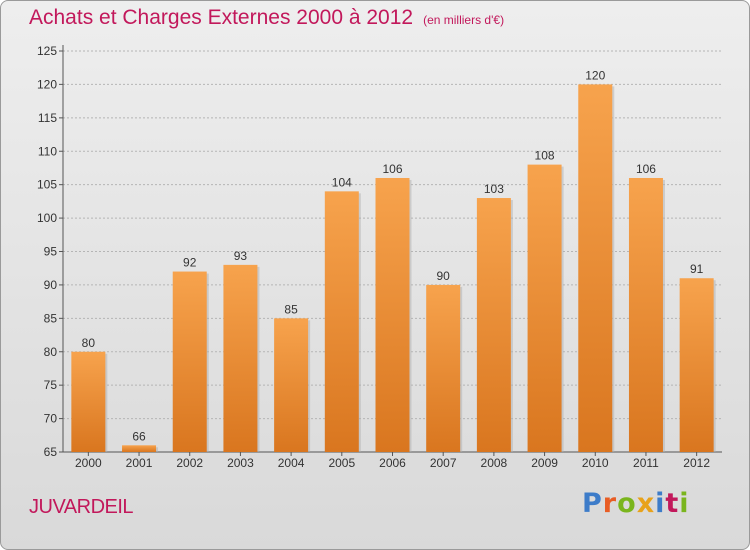 Image resolution: width=750 pixels, height=550 pixels. Describe the element at coordinates (544, 463) in the screenshot. I see `x-tick-label: 2009` at that location.